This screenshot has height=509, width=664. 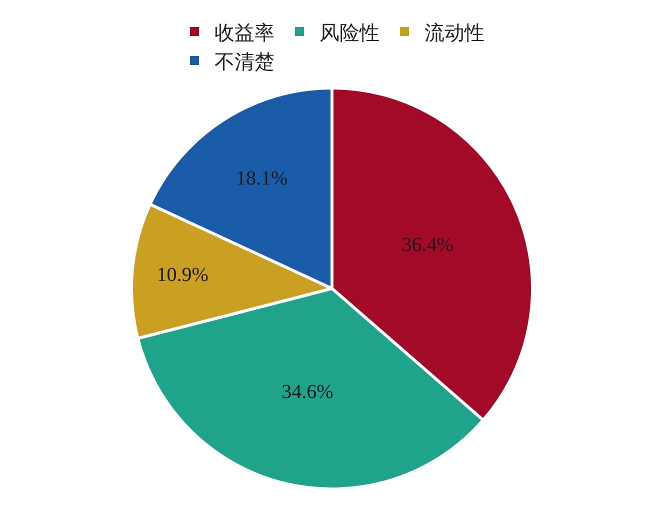 I want to click on data-label: 18.1%, so click(x=262, y=179).